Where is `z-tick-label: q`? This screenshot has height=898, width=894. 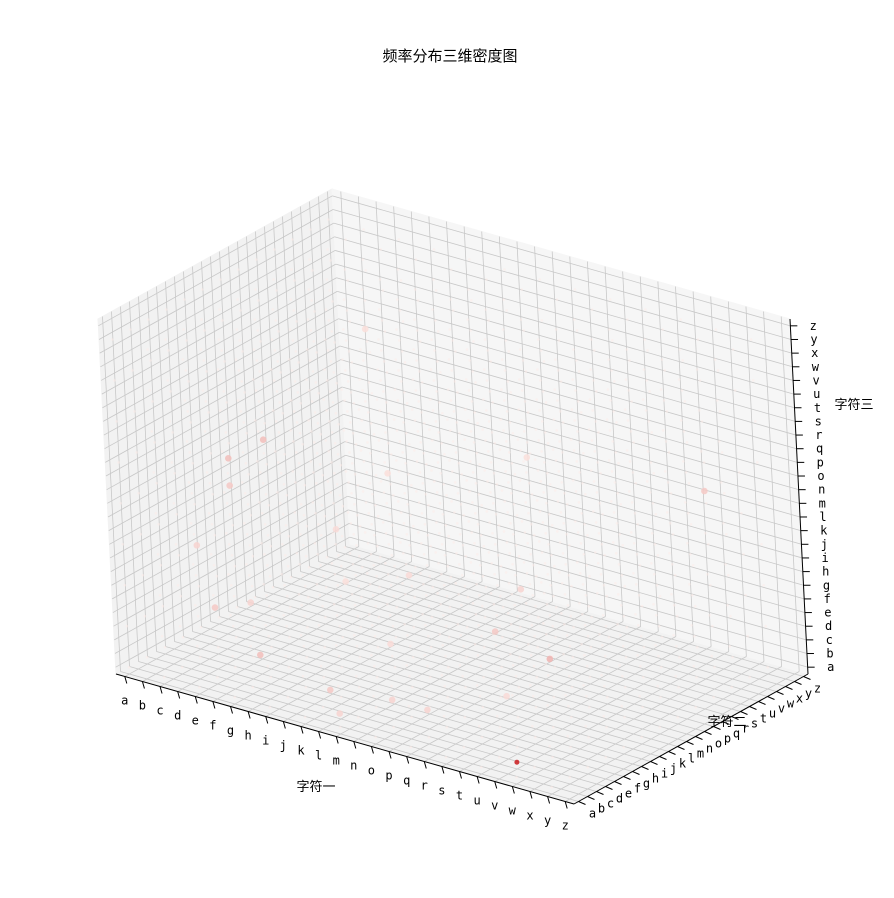
z-tick-label: q is located at coordinates (819, 449).